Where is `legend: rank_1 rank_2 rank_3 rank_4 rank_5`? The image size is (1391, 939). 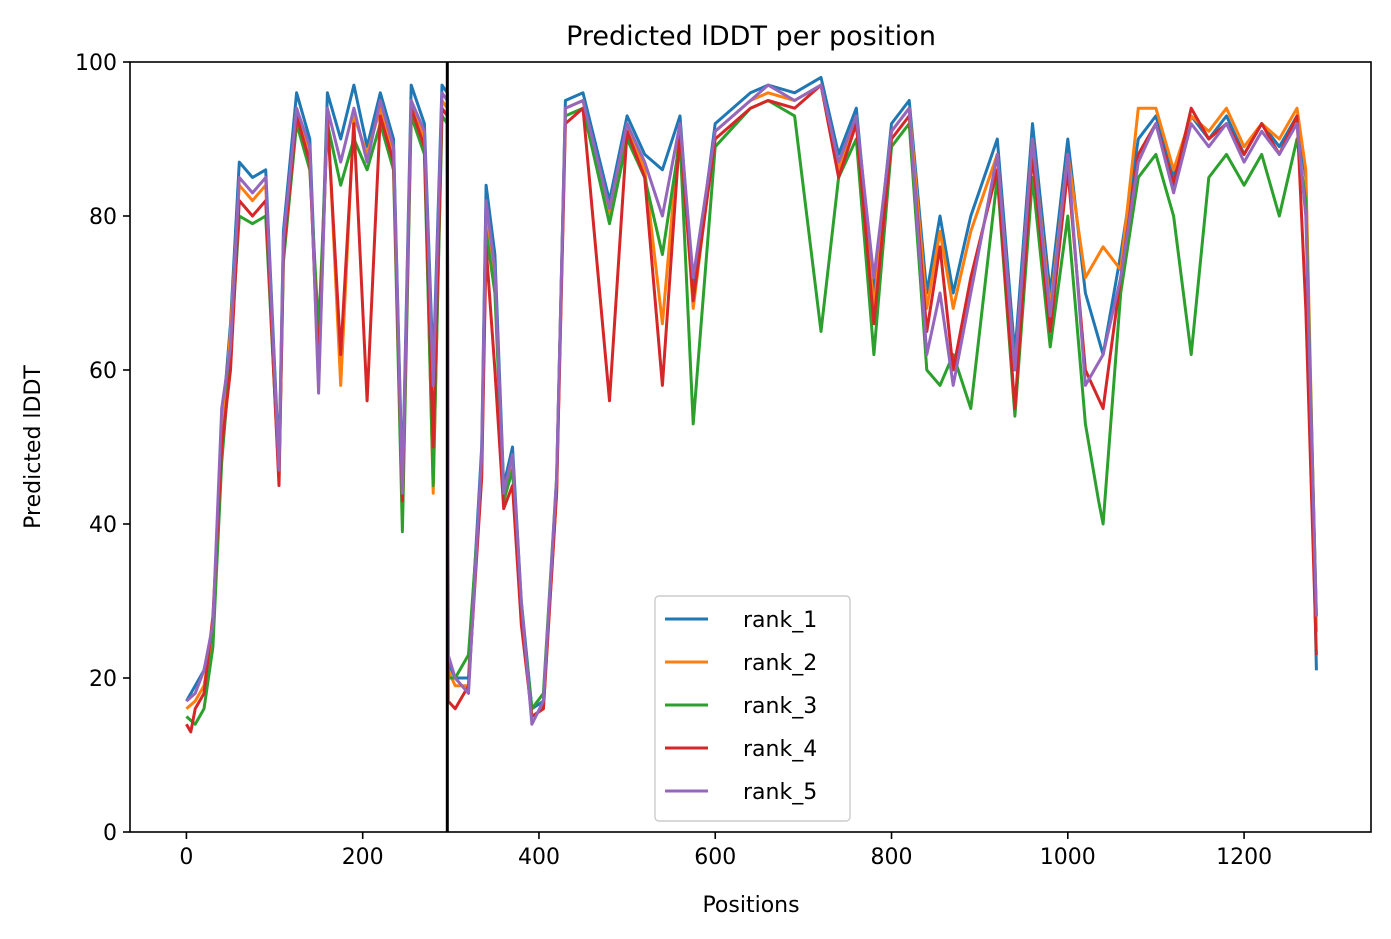 legend: rank_1 rank_2 rank_3 rank_4 rank_5 is located at coordinates (752, 708).